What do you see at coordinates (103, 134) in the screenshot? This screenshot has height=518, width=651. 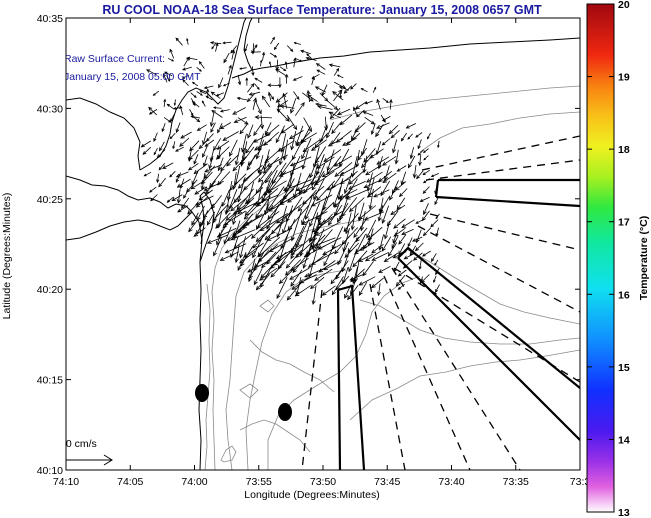 I see `inlet-shore` at bounding box center [103, 134].